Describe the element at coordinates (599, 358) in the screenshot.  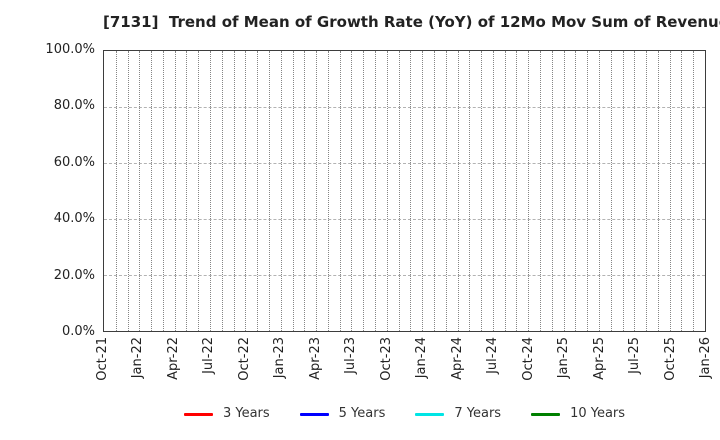
I see `x-tick-label: Apr-25` at that location.